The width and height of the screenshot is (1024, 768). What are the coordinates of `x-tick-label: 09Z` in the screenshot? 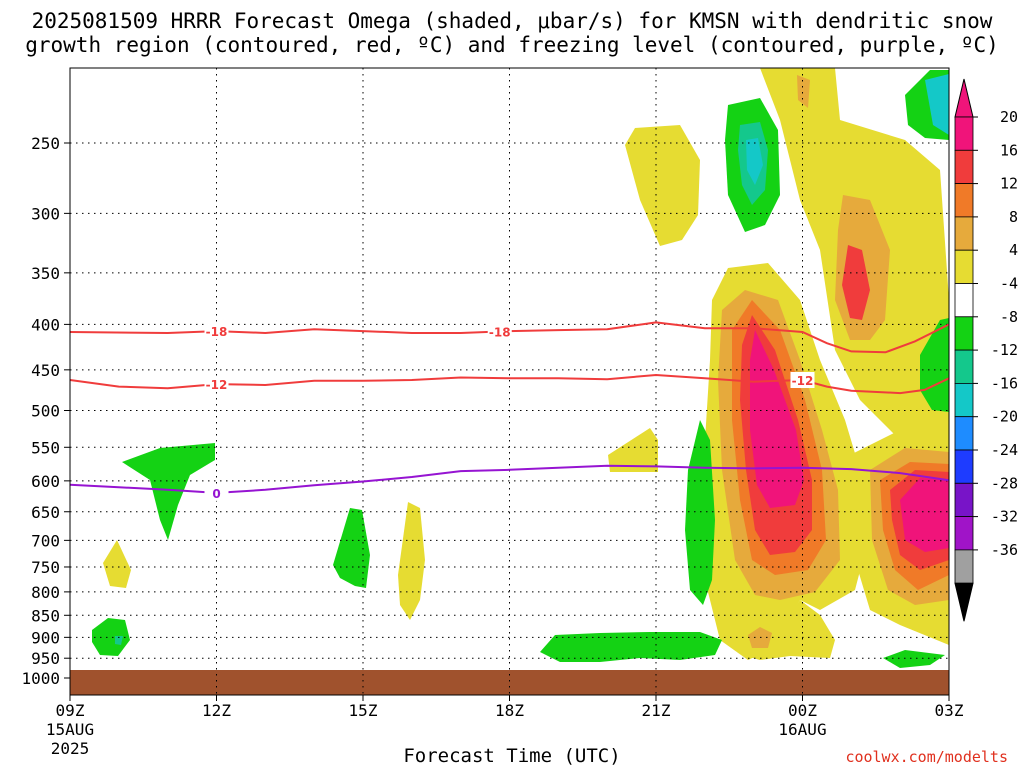 It's located at (70, 710).